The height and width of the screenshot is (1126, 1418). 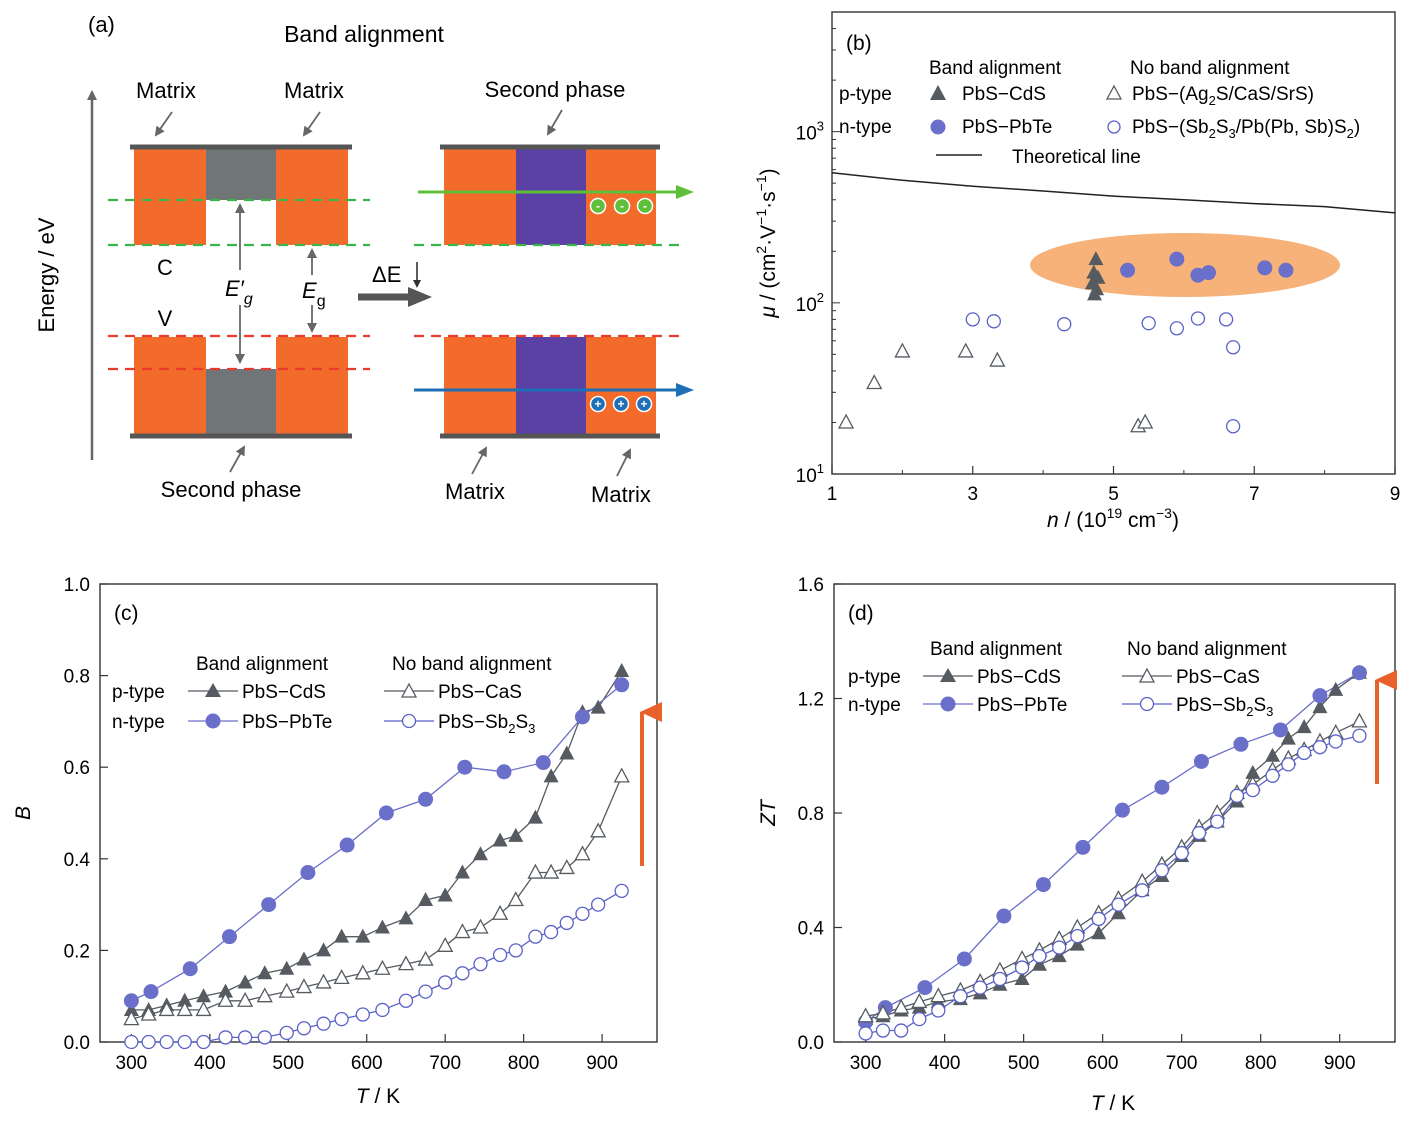 What do you see at coordinates (1112, 885) in the screenshot?
I see `line-pbs-sb2s3` at bounding box center [1112, 885].